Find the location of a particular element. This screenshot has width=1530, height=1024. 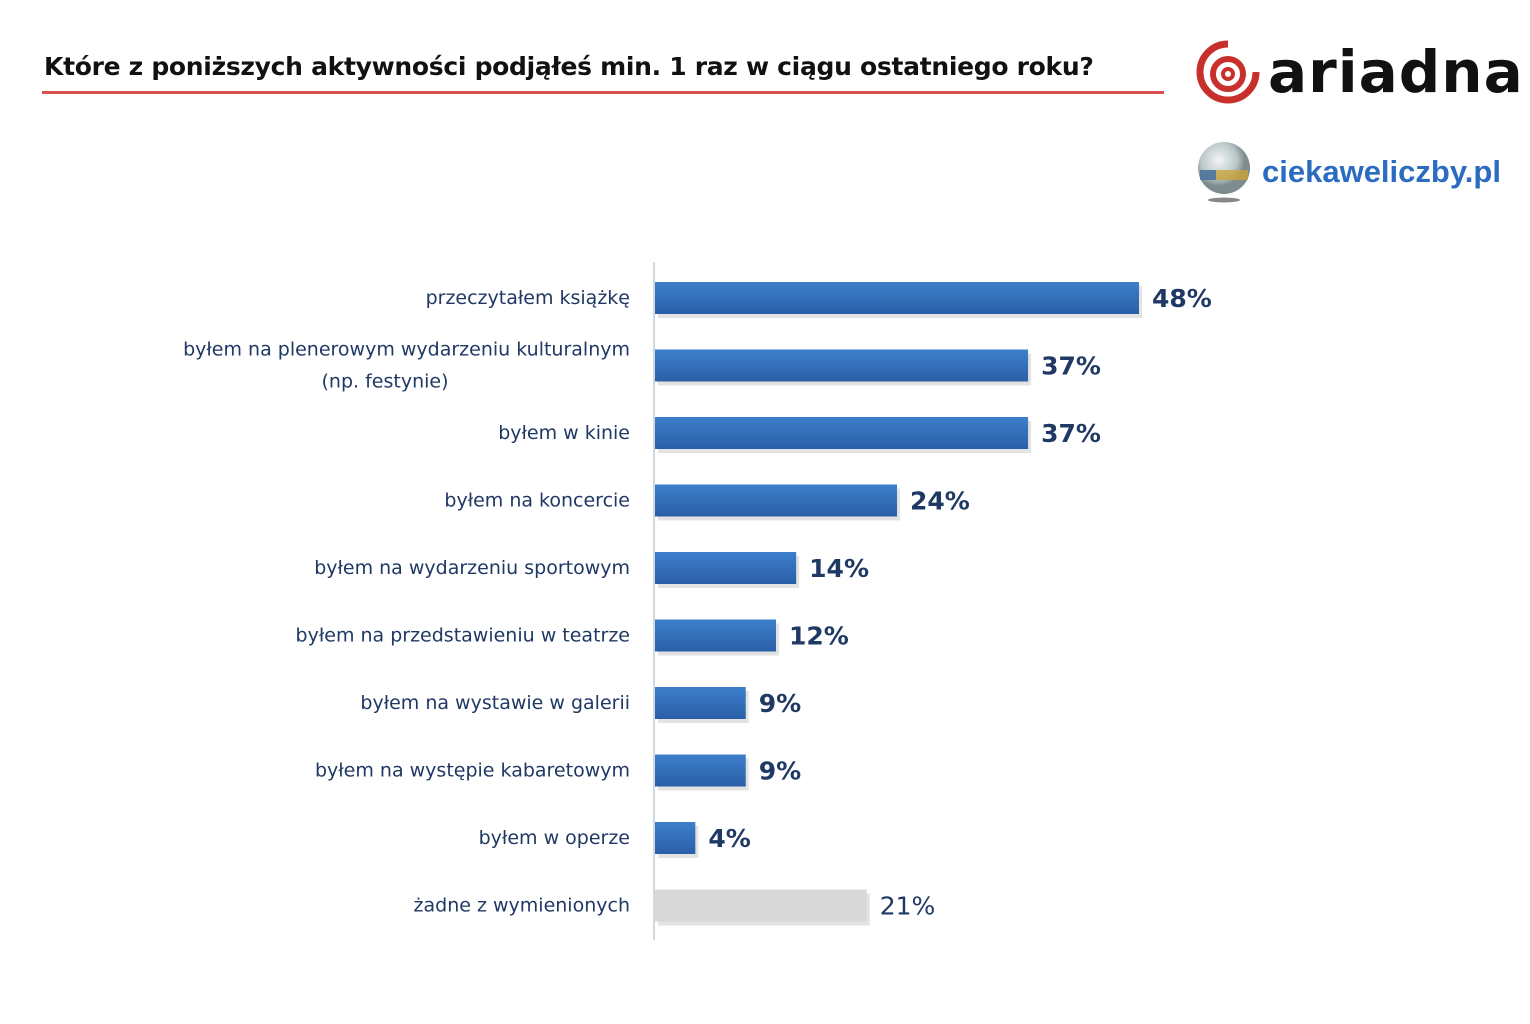

category-label: byłem w kinie is located at coordinates (564, 433).